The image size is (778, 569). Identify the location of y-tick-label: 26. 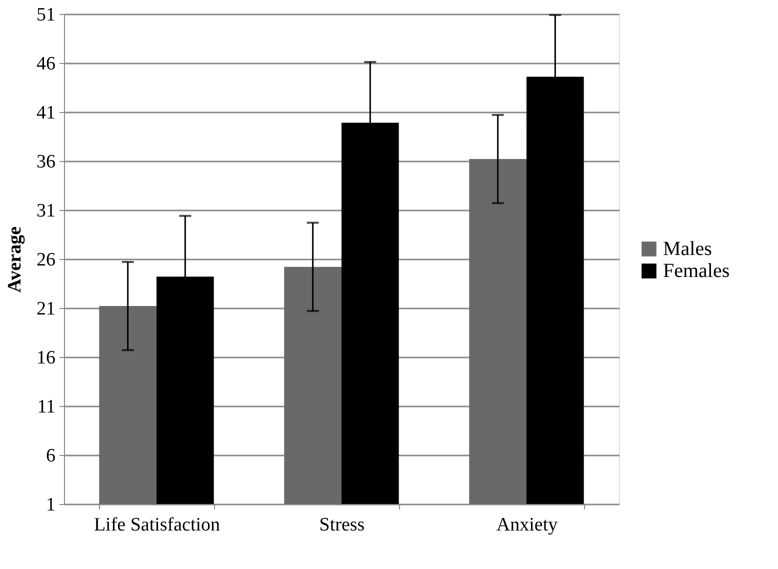
(46, 260).